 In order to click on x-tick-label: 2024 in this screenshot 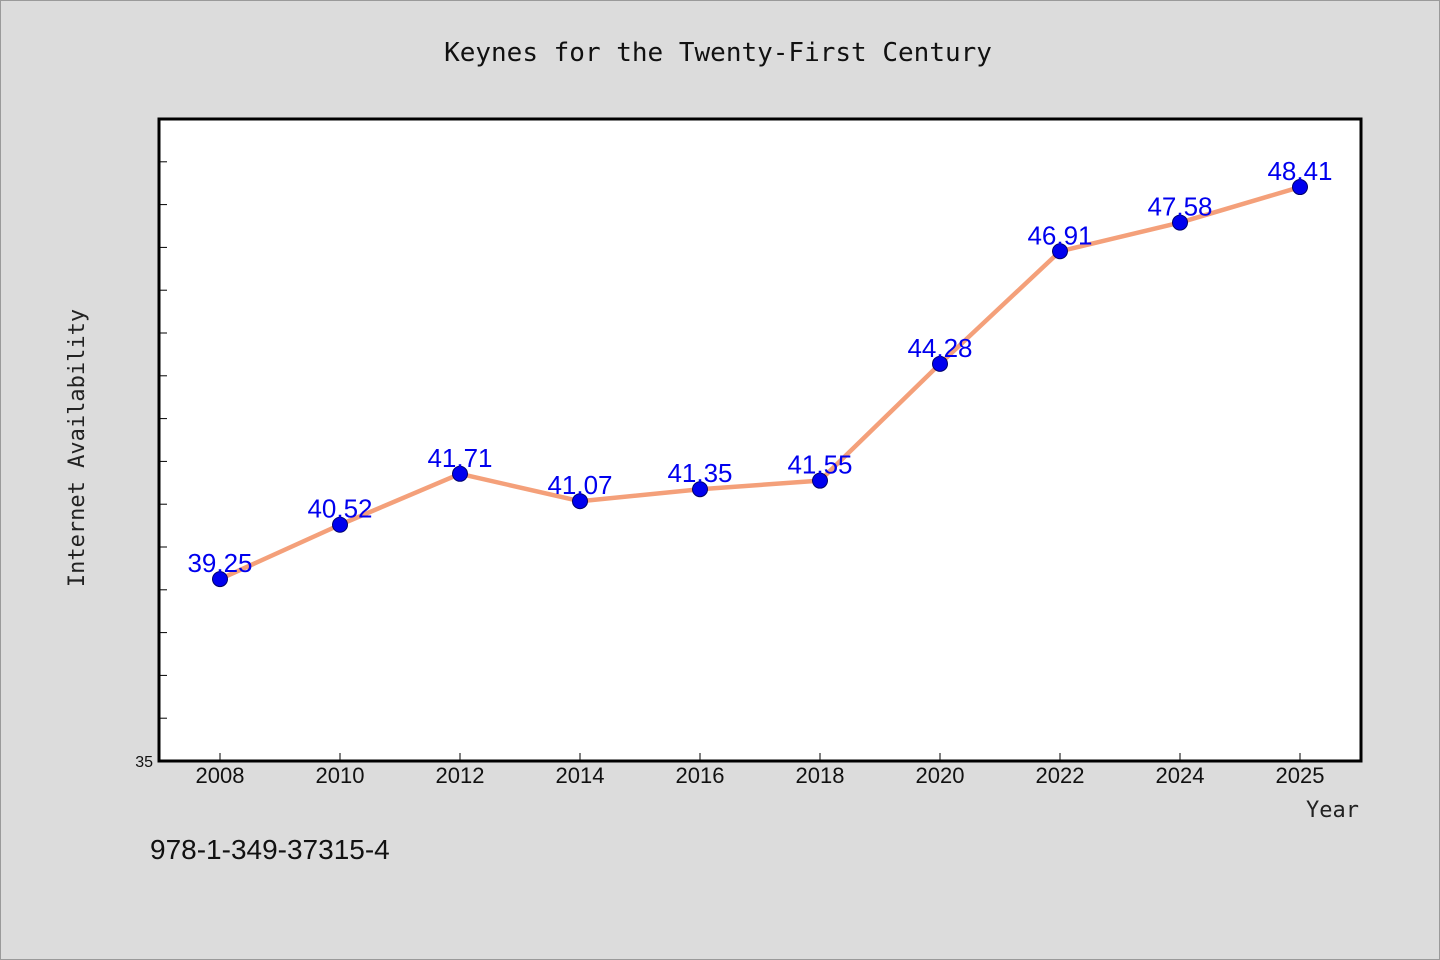, I will do `click(1180, 775)`.